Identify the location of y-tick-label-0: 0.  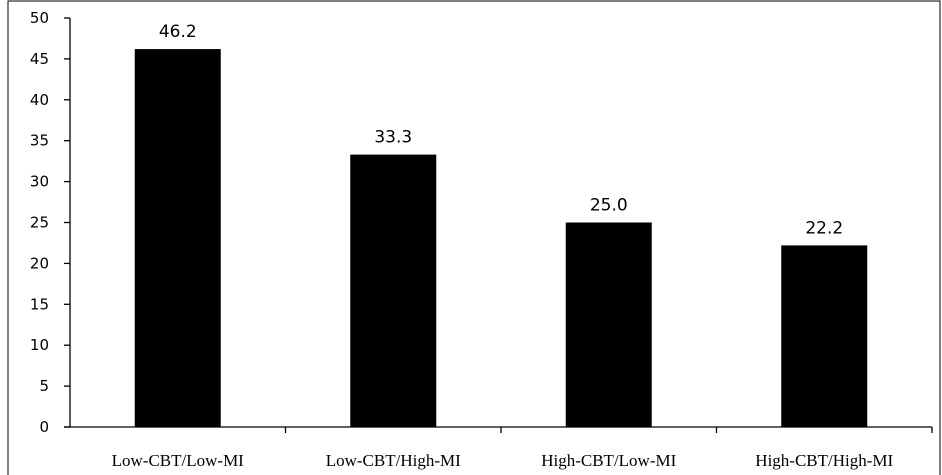
(44, 427).